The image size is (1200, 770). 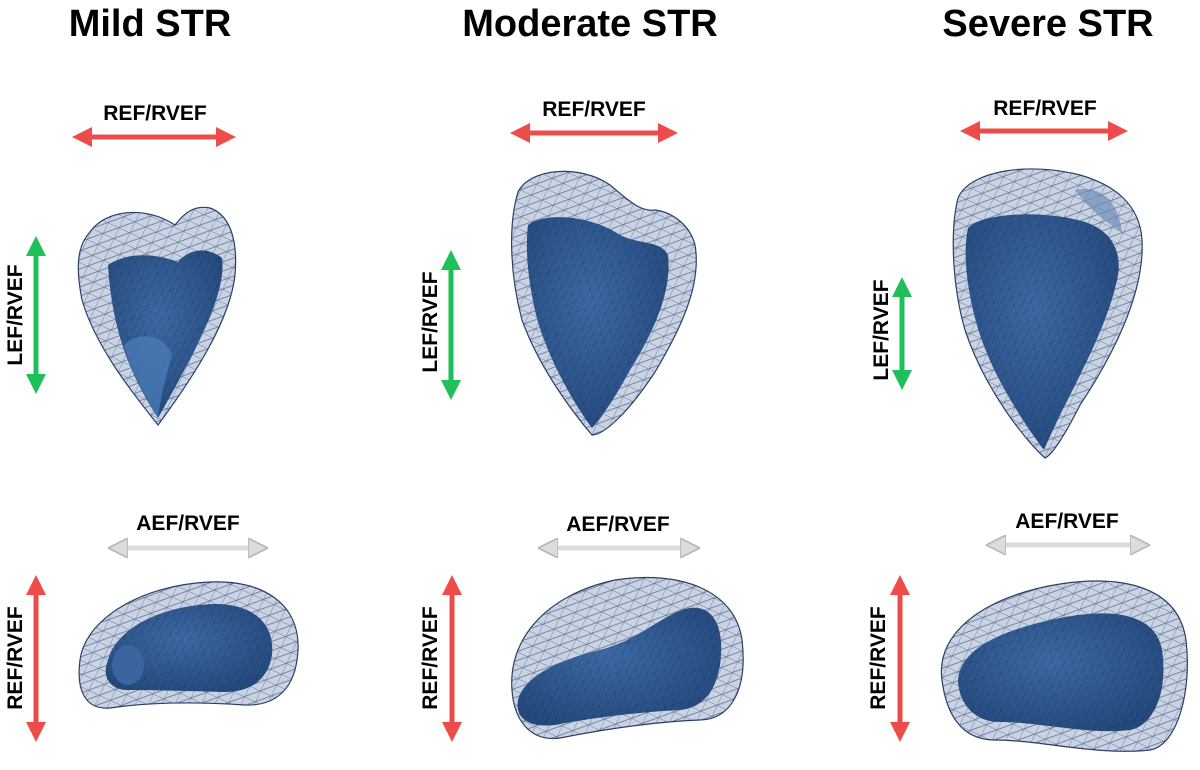 I want to click on panel-title: Mild STR, so click(x=150, y=24).